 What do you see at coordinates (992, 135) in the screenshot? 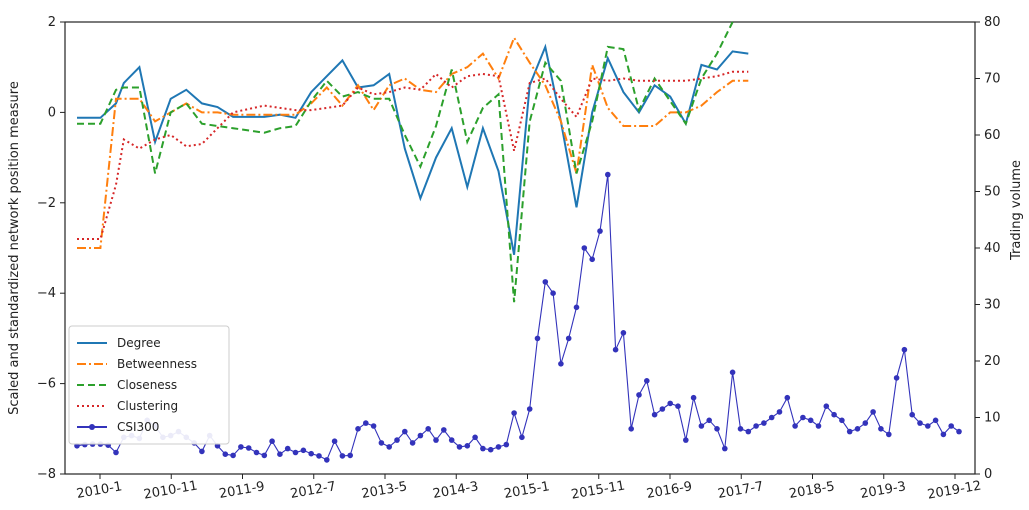
I see `right-tick-label: 60` at bounding box center [992, 135].